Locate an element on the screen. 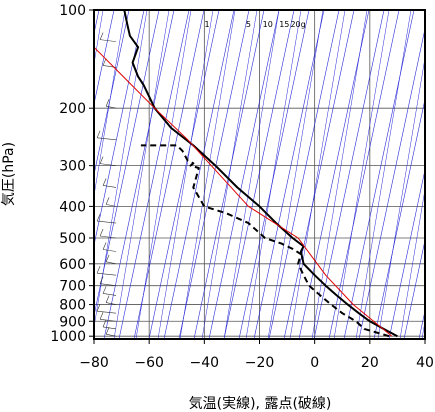  mixing-ratio-label: 1 is located at coordinates (207, 24).